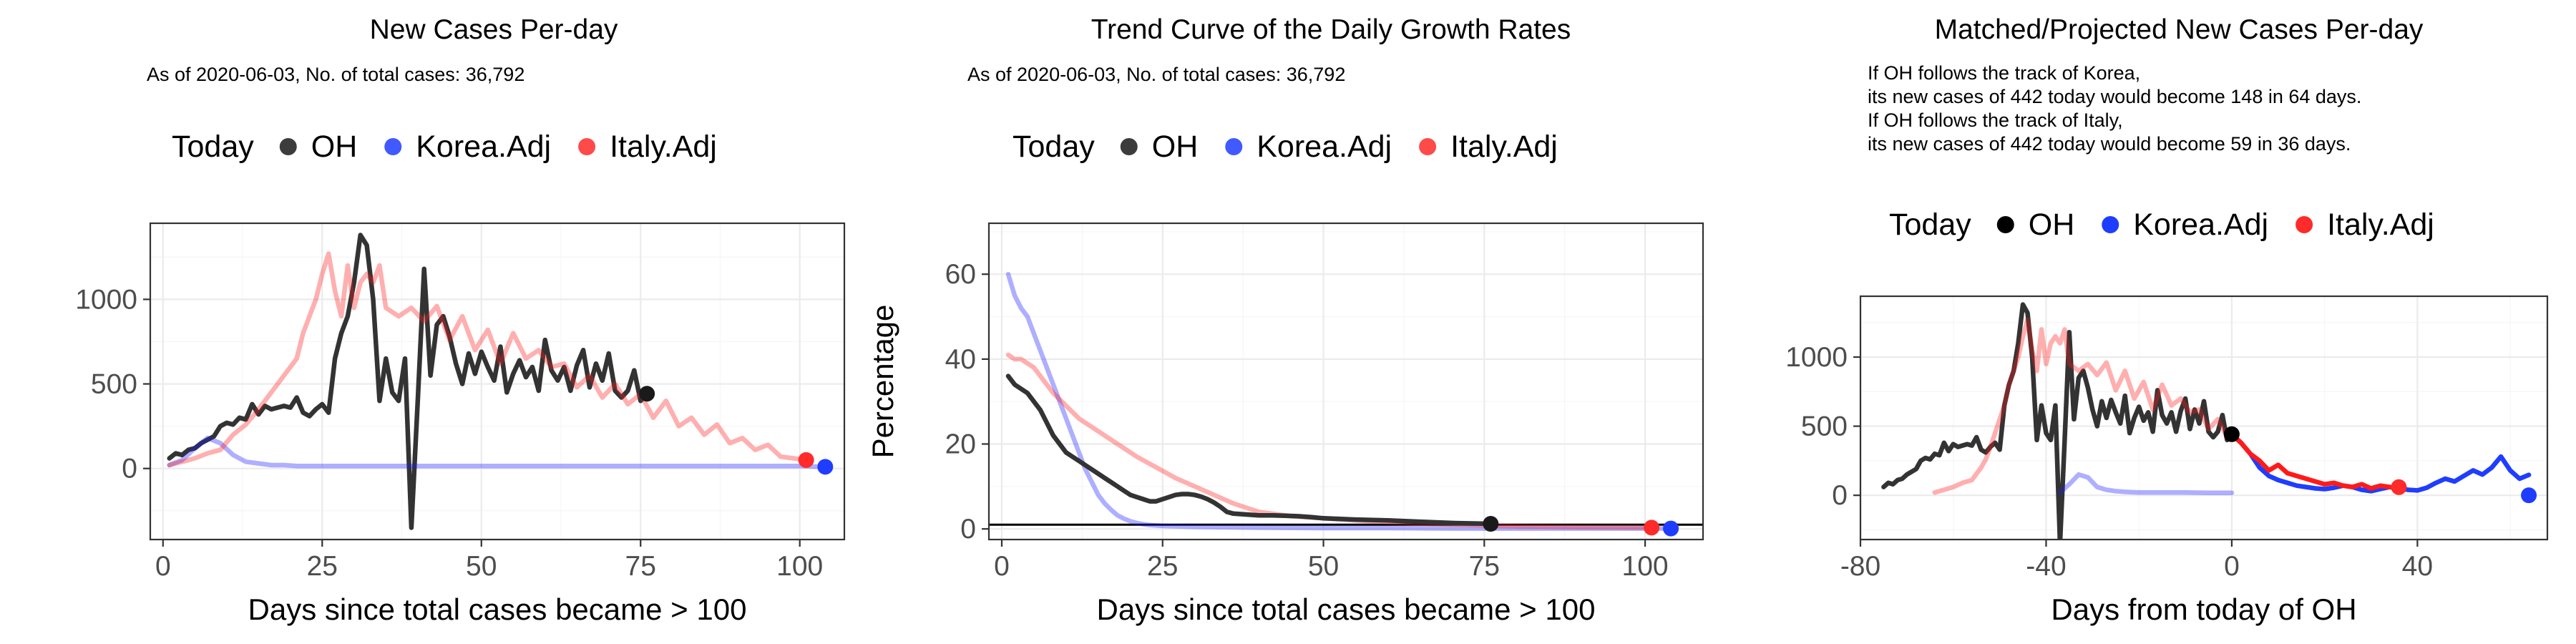 This screenshot has width=2576, height=644. I want to click on y-tick-label: 40, so click(960, 359).